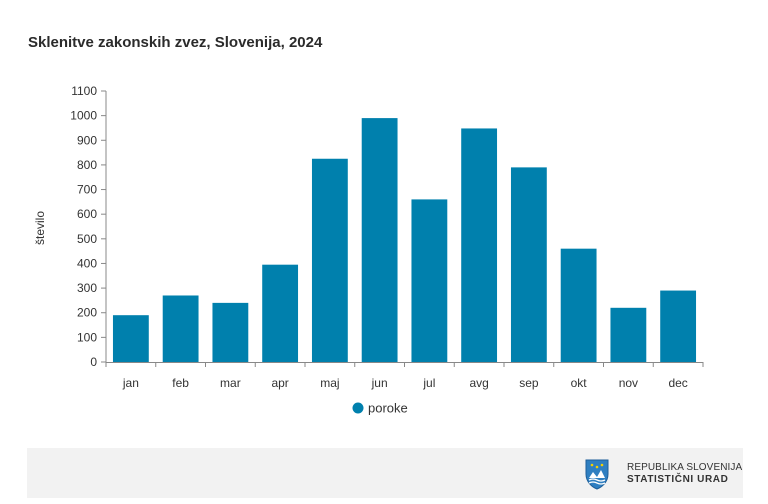 The height and width of the screenshot is (504, 768). Describe the element at coordinates (87, 214) in the screenshot. I see `y-tick-label: 600` at that location.